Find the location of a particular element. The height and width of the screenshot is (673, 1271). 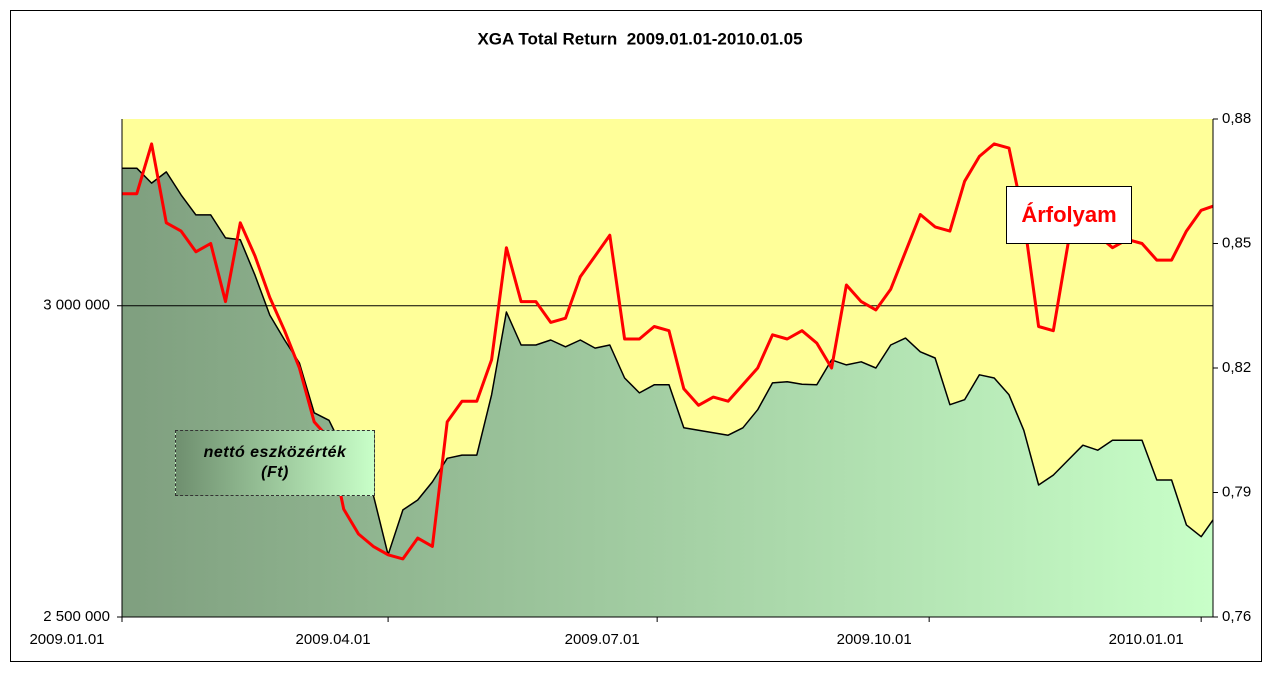

legend-label: Árfolyam is located at coordinates (1069, 214).